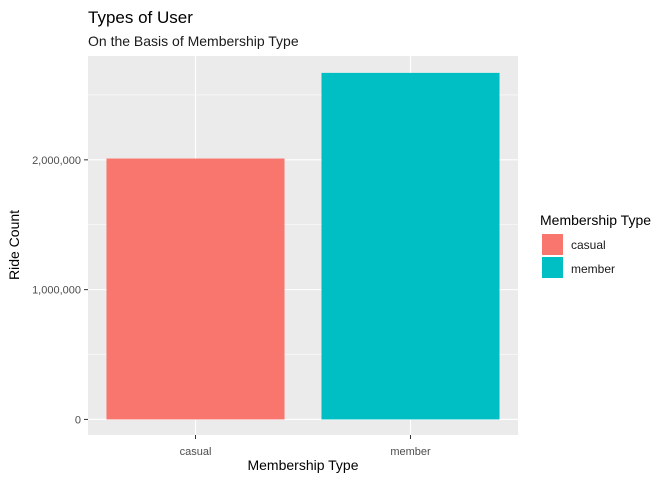 The height and width of the screenshot is (480, 672). I want to click on x-axis-title: Membership Type, so click(302, 465).